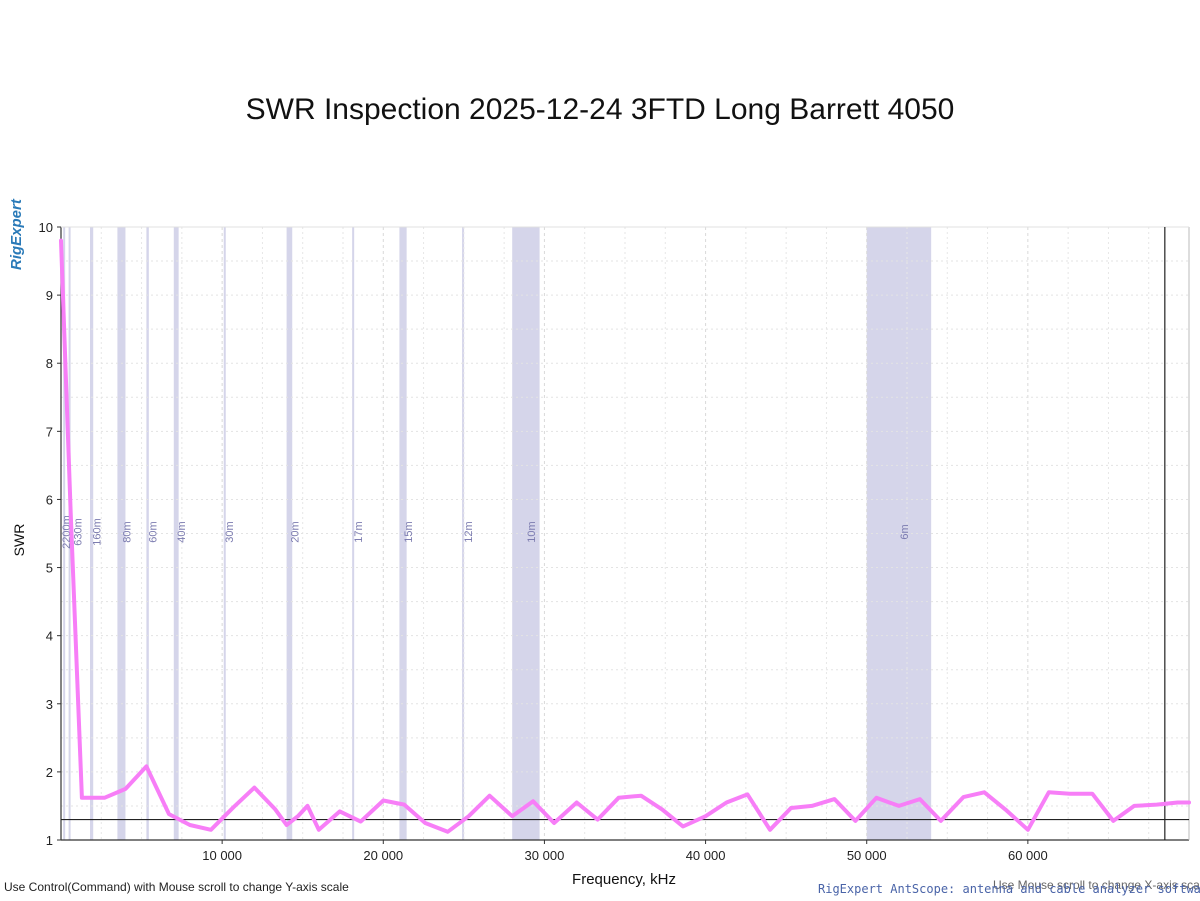 The height and width of the screenshot is (901, 1200). What do you see at coordinates (49, 704) in the screenshot?
I see `y-tick-label: 3` at bounding box center [49, 704].